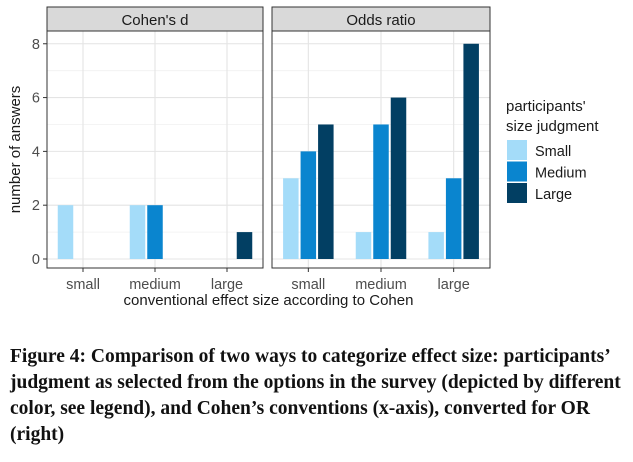 Image resolution: width=633 pixels, height=462 pixels. Describe the element at coordinates (517, 193) in the screenshot. I see `legend-key-large` at that location.